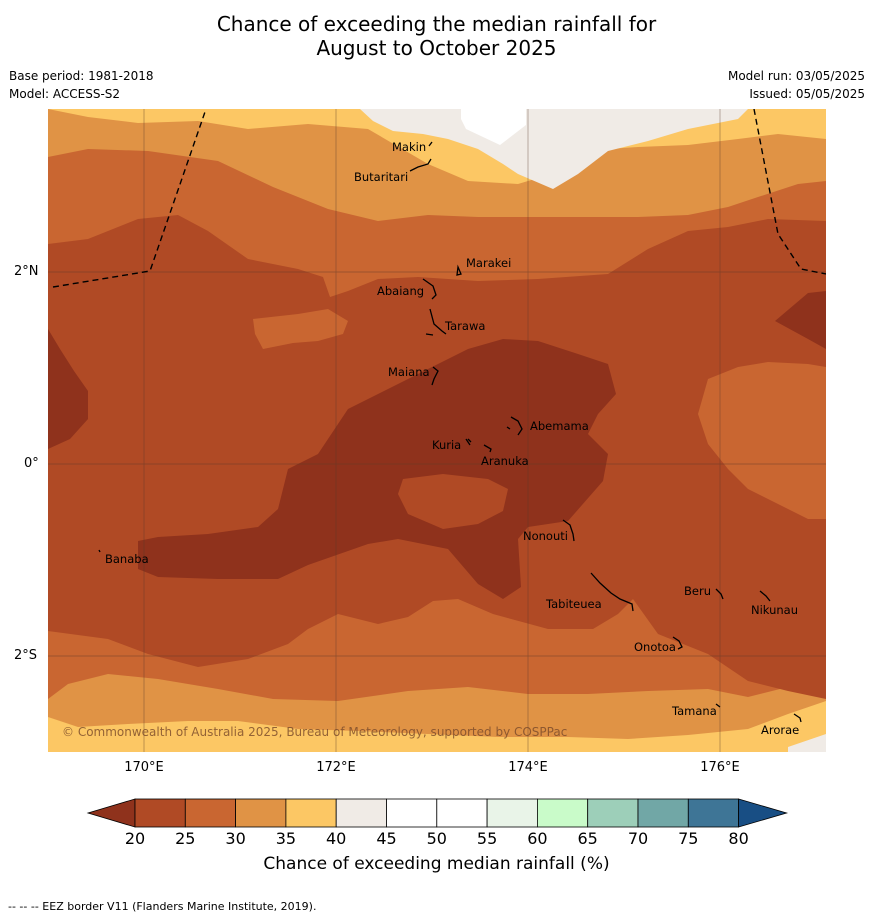  I want to click on island-kuria, so click(468, 442).